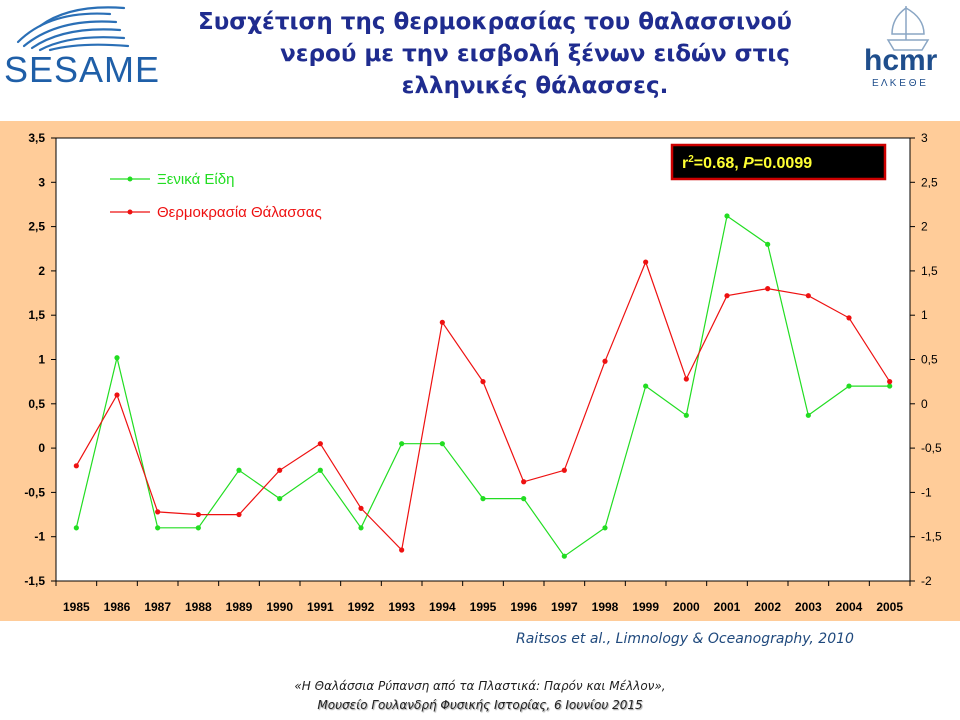 The width and height of the screenshot is (960, 720). Describe the element at coordinates (130, 212) in the screenshot. I see `legend-marker-sea-temperature` at that location.